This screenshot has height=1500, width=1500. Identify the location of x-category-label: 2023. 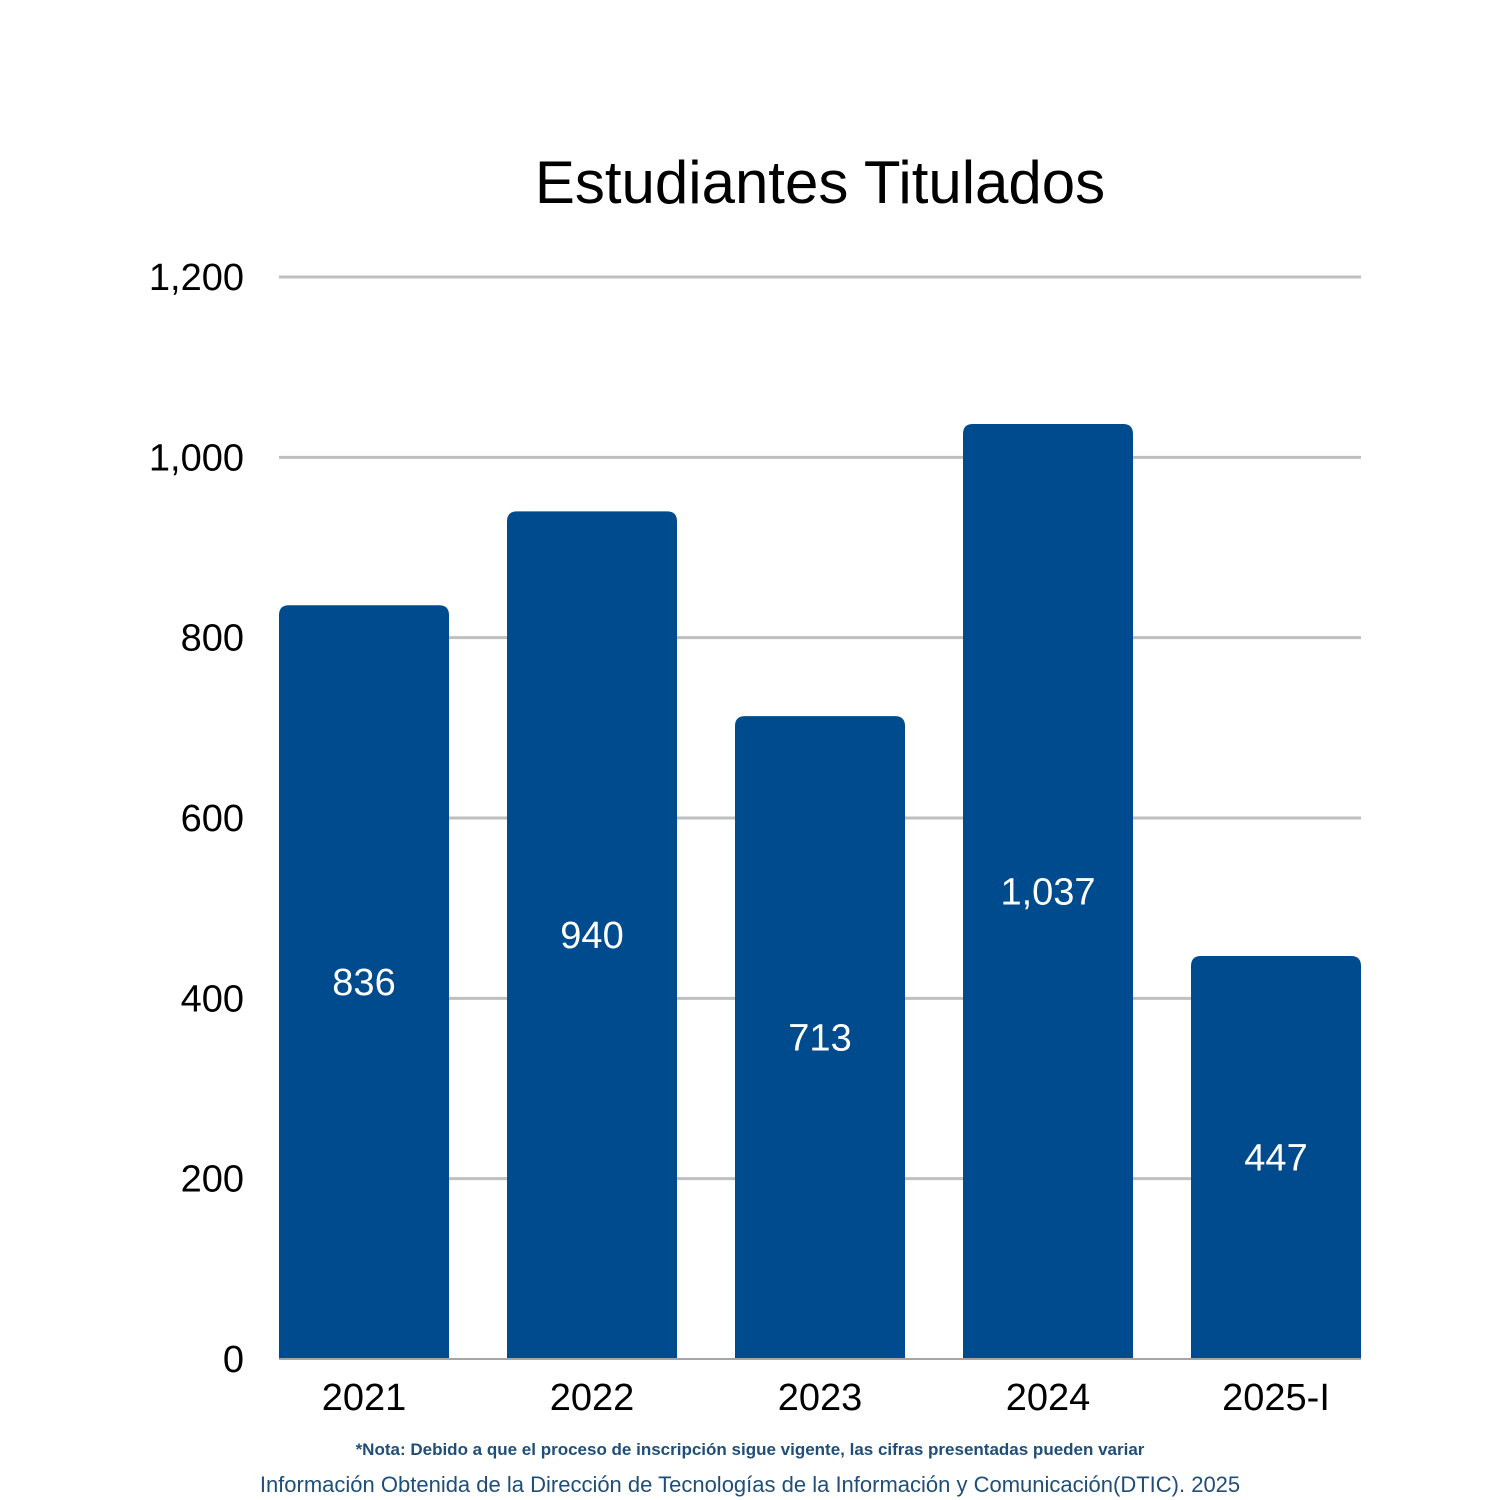
(820, 1398).